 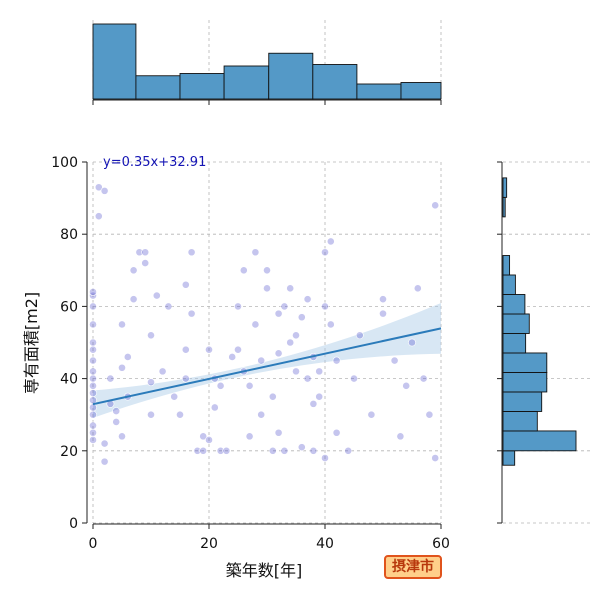 I want to click on confidence-band, so click(x=267, y=360).